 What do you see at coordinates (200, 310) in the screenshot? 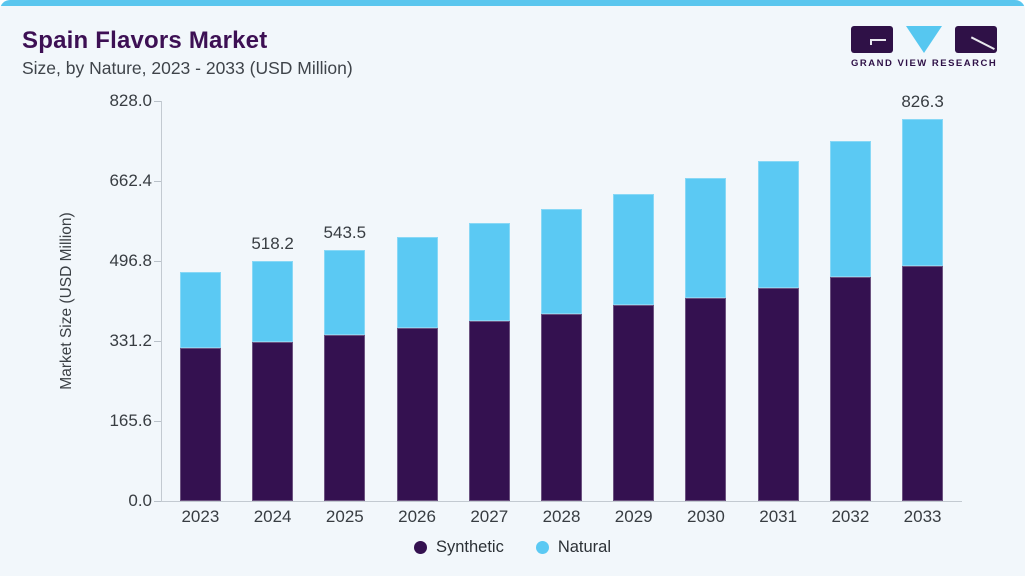
I see `bar-2023-natural-segment` at bounding box center [200, 310].